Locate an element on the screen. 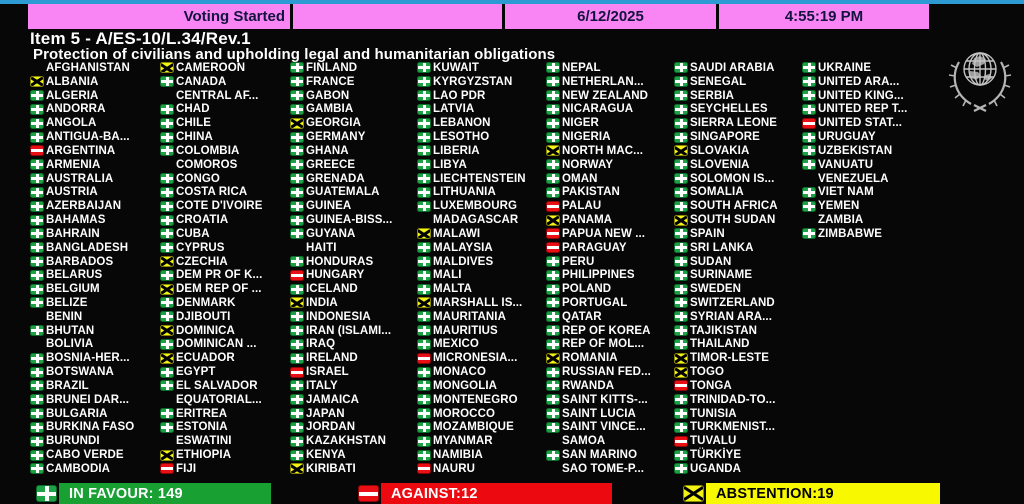  country-item: LATVIA is located at coordinates (471, 109).